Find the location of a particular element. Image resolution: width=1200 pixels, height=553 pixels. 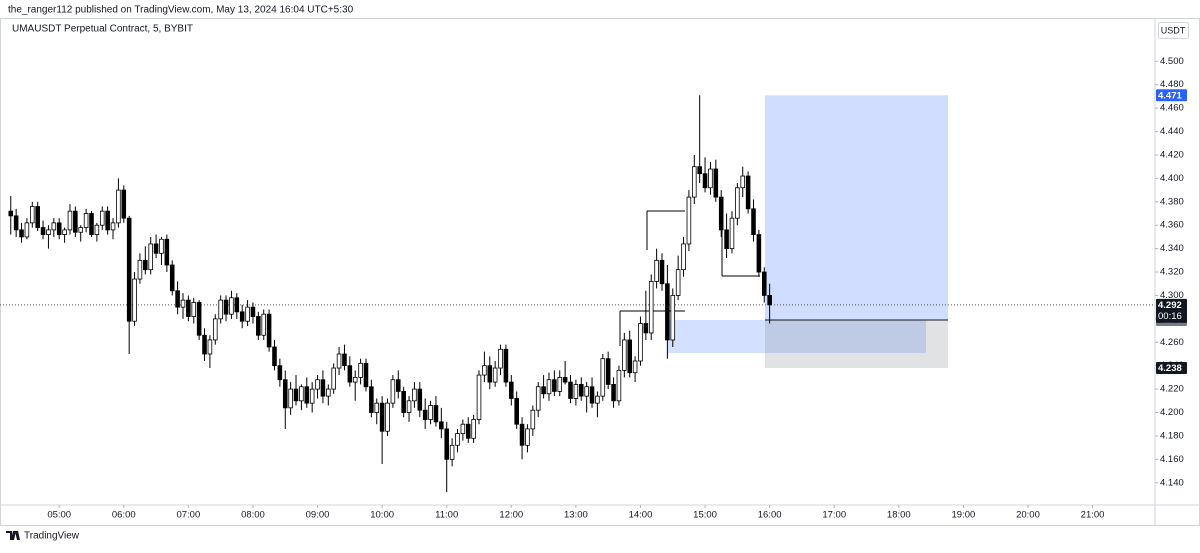

y-tick-label: 4.480 is located at coordinates (1172, 84).